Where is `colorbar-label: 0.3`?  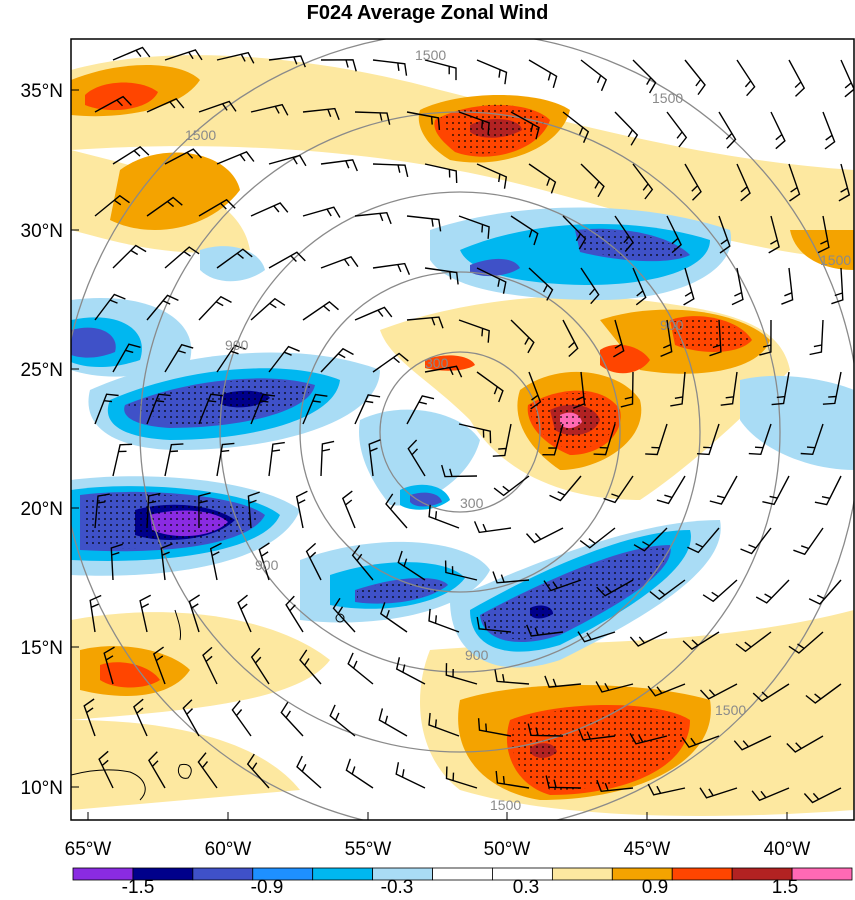
colorbar-label: 0.3 is located at coordinates (526, 887).